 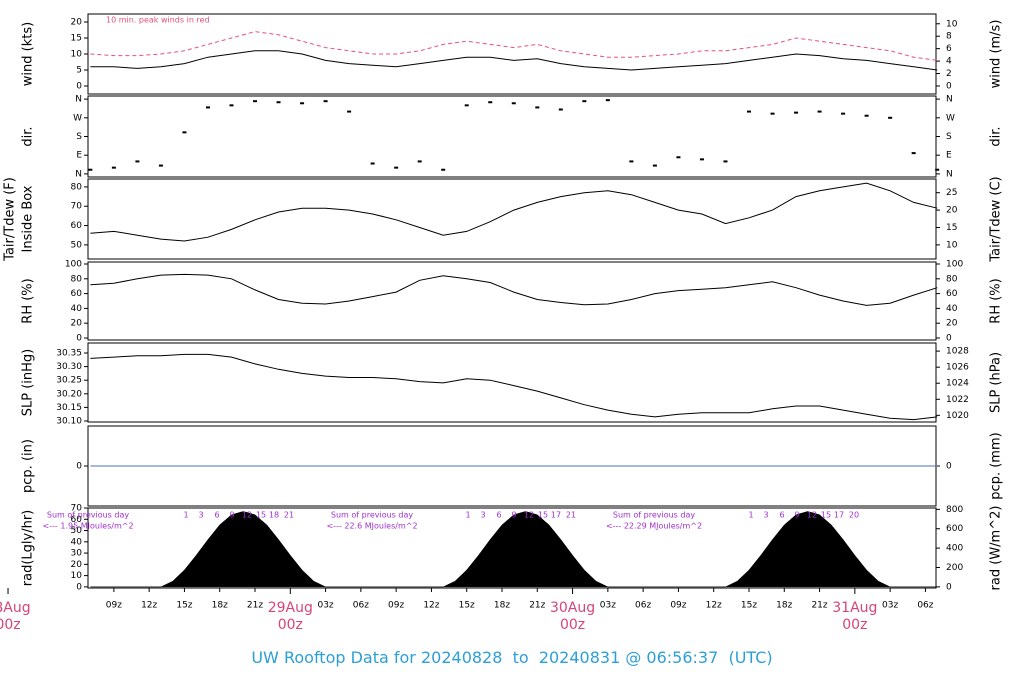 What do you see at coordinates (854, 515) in the screenshot?
I see `hour-label: 20` at bounding box center [854, 515].